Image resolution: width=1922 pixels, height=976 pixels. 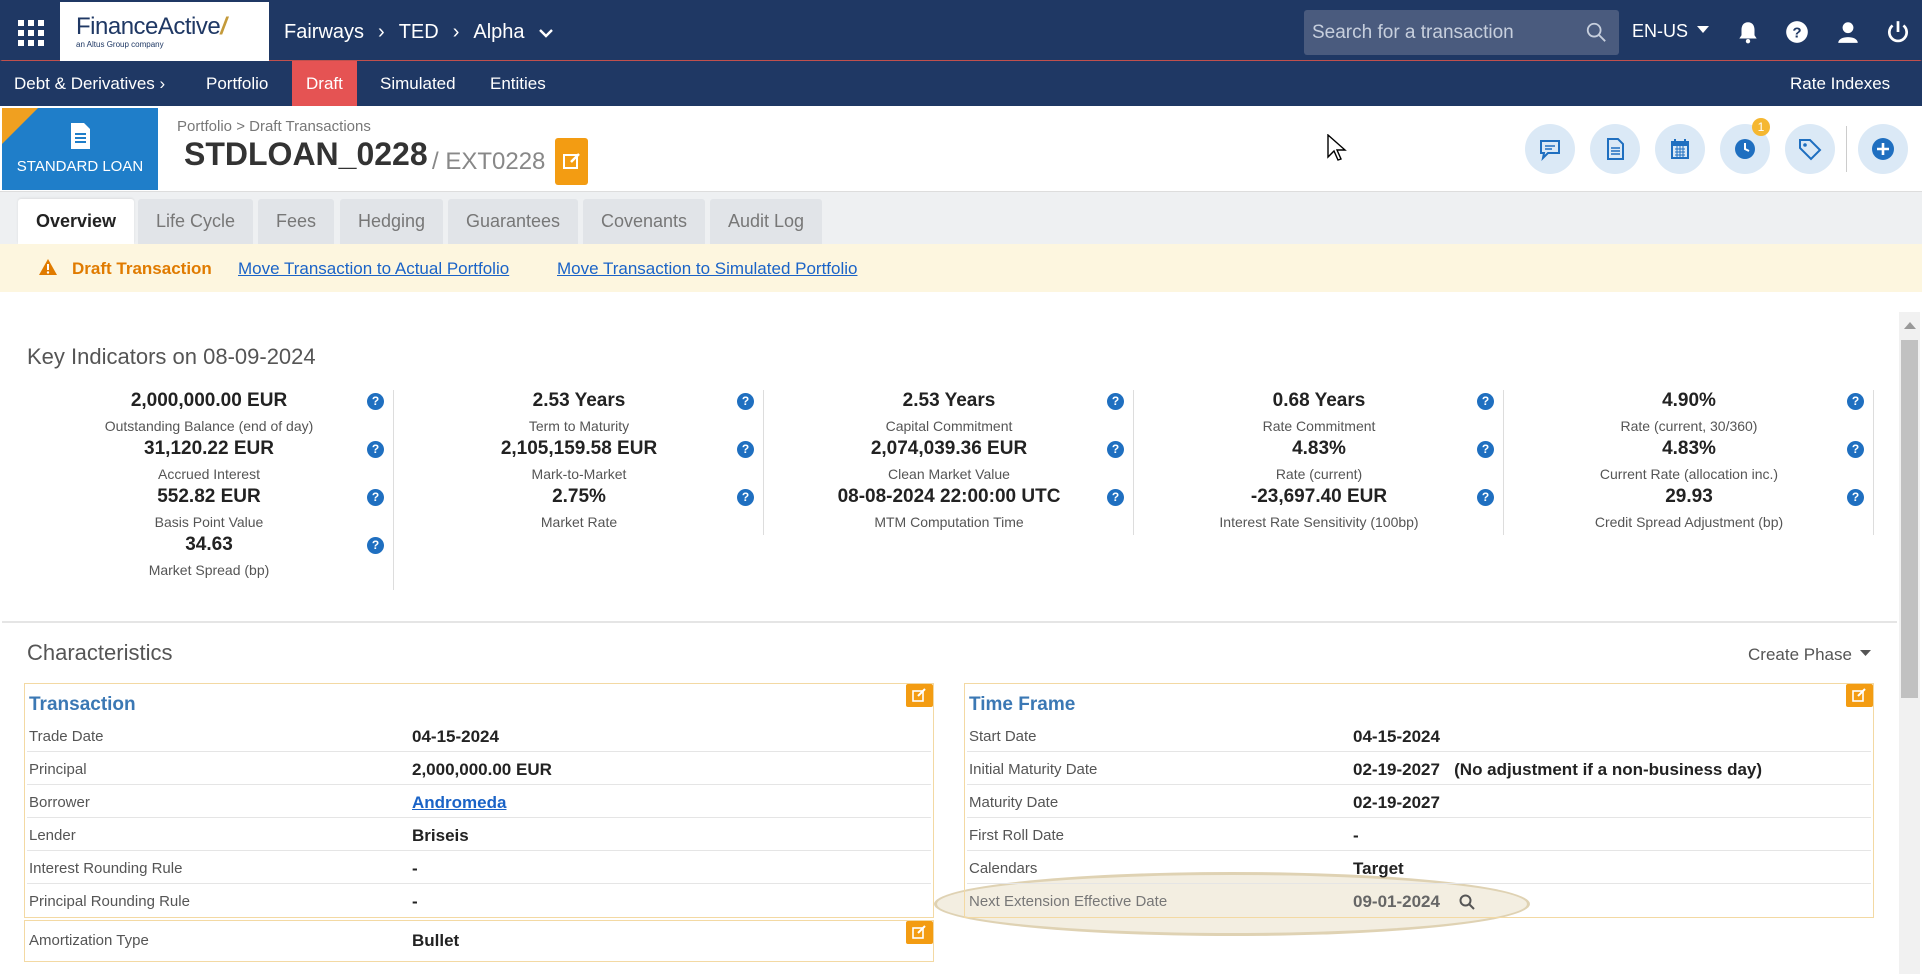 What do you see at coordinates (418, 83) in the screenshot?
I see `nav-simulated: Simulated` at bounding box center [418, 83].